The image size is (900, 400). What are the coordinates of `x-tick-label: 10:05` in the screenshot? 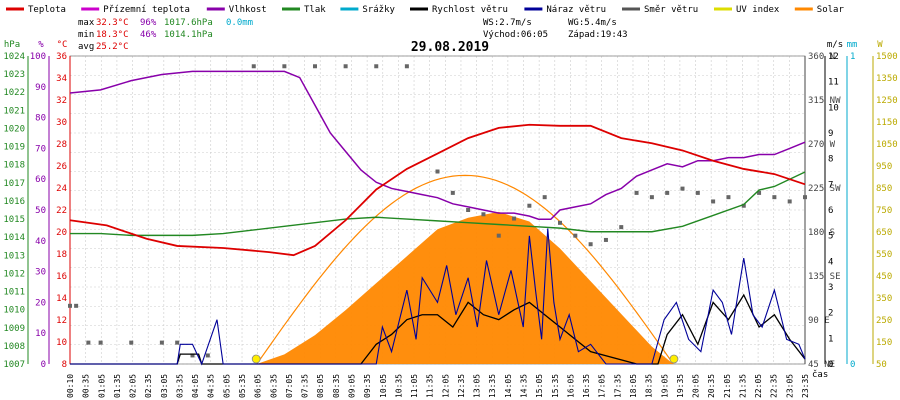 It's located at (383, 386).